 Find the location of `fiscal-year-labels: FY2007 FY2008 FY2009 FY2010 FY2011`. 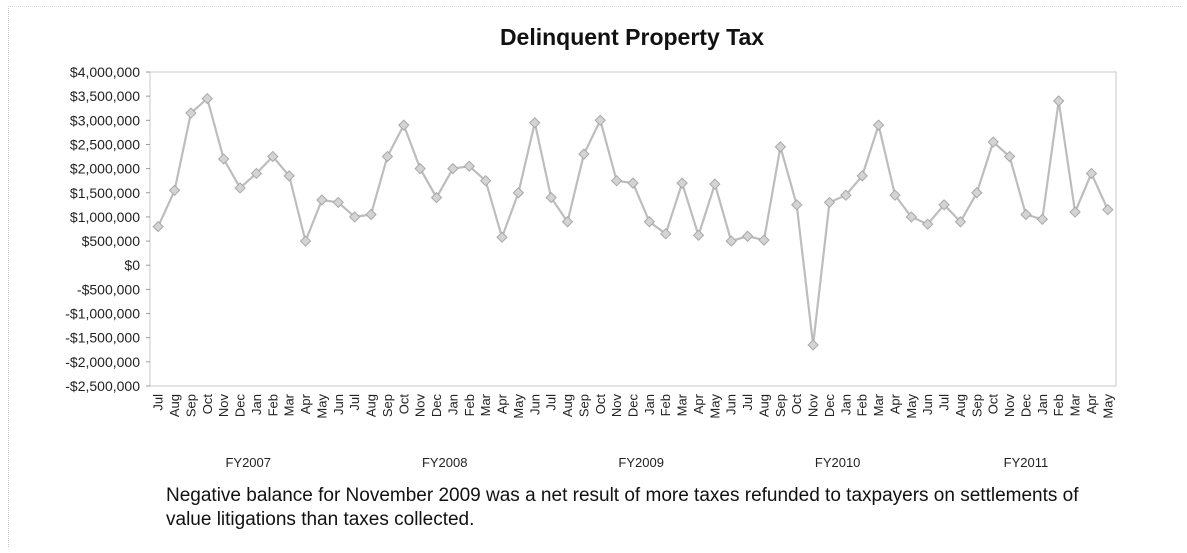

fiscal-year-labels: FY2007 FY2008 FY2009 FY2010 FY2011 is located at coordinates (636, 462).